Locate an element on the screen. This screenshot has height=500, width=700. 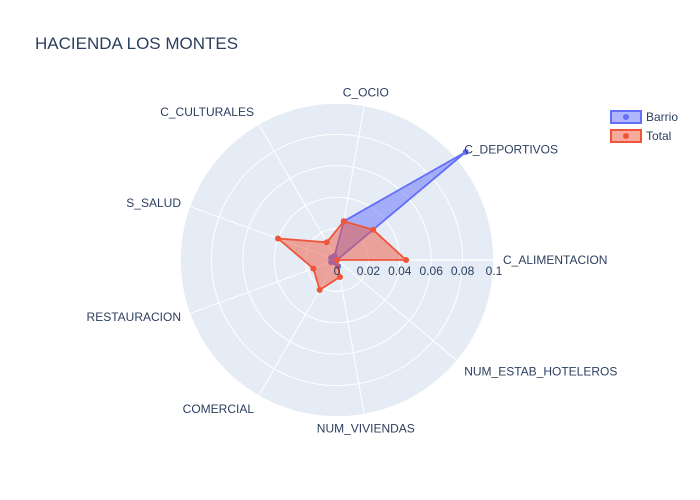
axis-label-restauracion: RESTAURACION is located at coordinates (134, 317).